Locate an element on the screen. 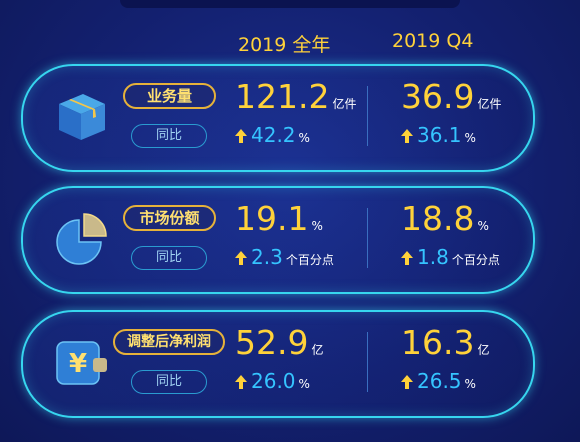  q4-value: 16.3 亿 is located at coordinates (445, 342).